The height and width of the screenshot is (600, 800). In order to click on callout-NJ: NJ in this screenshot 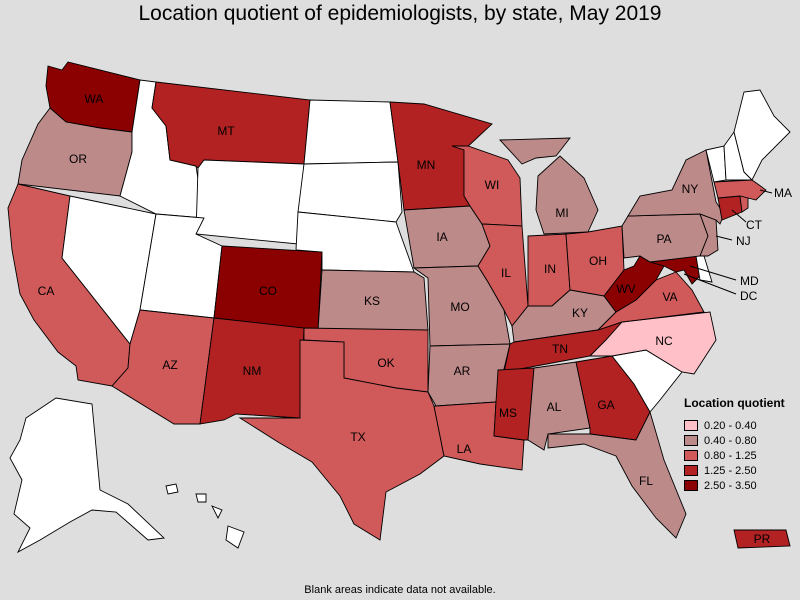, I will do `click(743, 241)`.